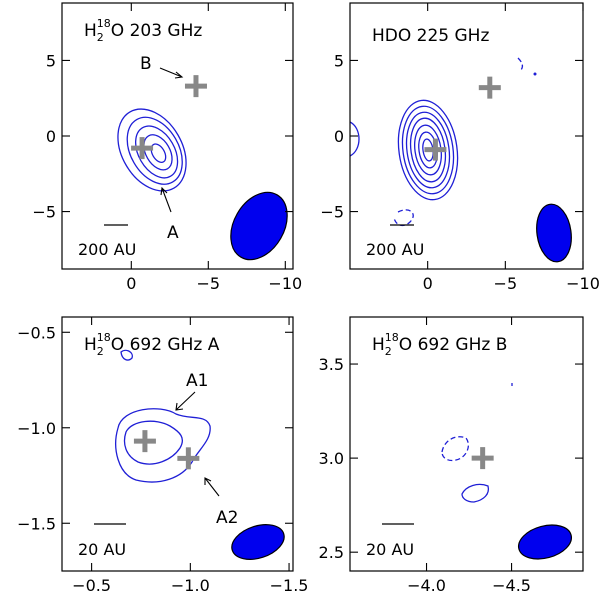 The image size is (600, 598). Describe the element at coordinates (36, 428) in the screenshot. I see `y-tick-label: −1.0` at that location.